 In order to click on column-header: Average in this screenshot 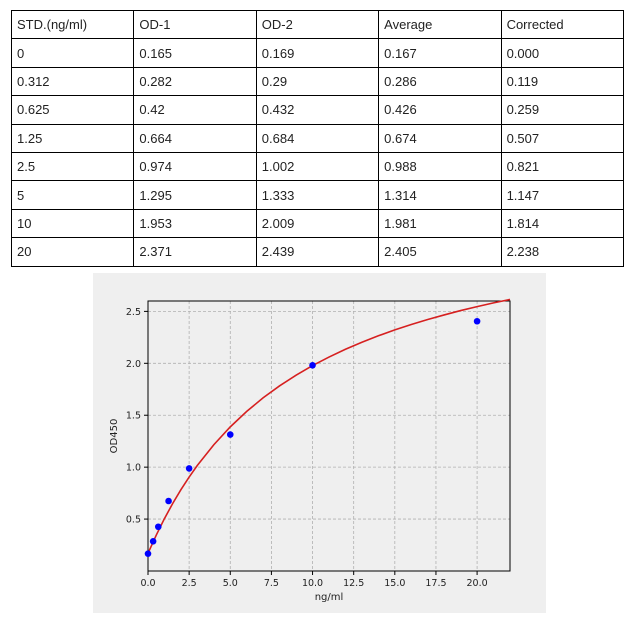, I will do `click(440, 24)`.